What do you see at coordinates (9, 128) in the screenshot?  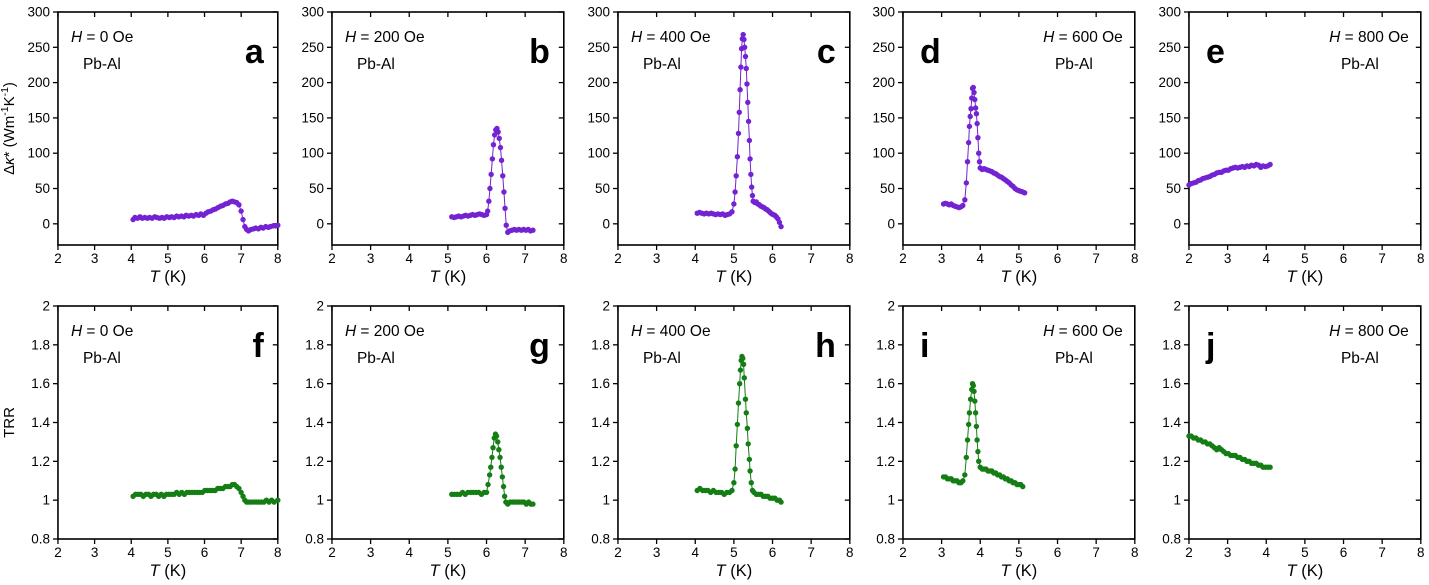 I see `y-axis-title: Δκ* (Wm-1K-1)` at bounding box center [9, 128].